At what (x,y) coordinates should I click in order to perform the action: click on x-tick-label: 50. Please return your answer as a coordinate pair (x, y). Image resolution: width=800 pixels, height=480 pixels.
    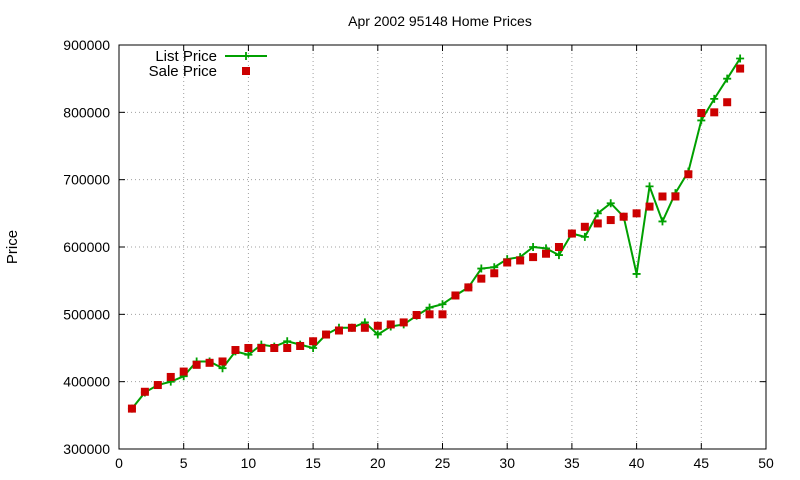
    Looking at the image, I should click on (766, 463).